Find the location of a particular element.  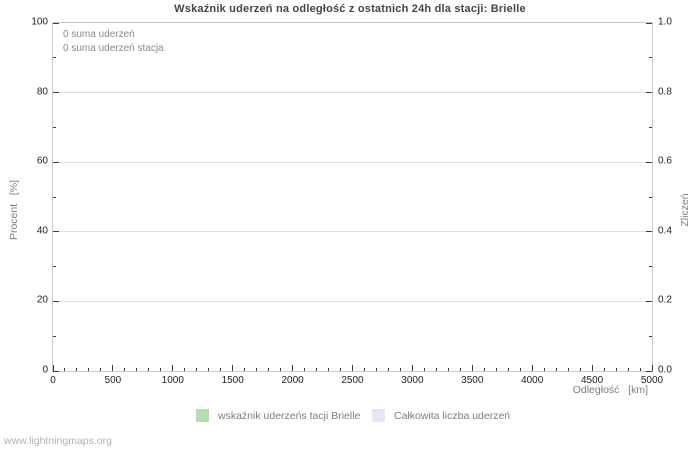

y-right-tick-label: 0.8 is located at coordinates (665, 92).